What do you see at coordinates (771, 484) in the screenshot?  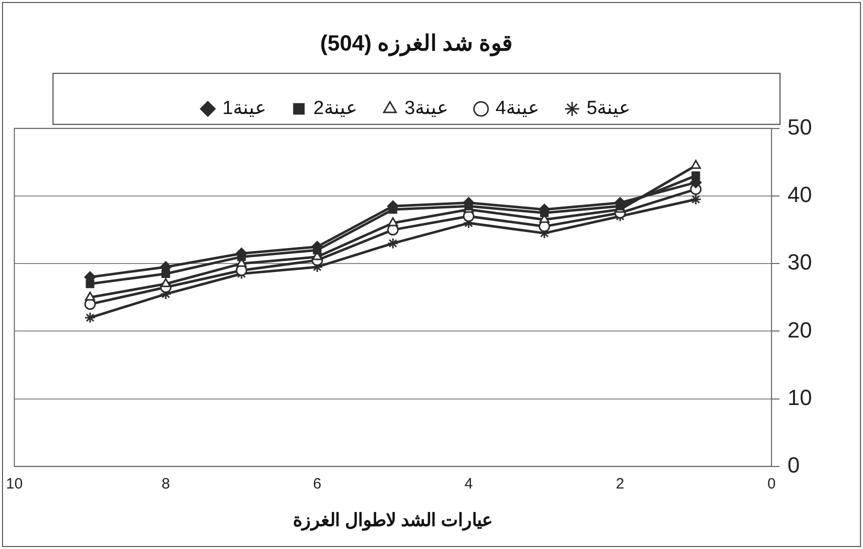 I see `x-tick-label: 0` at bounding box center [771, 484].